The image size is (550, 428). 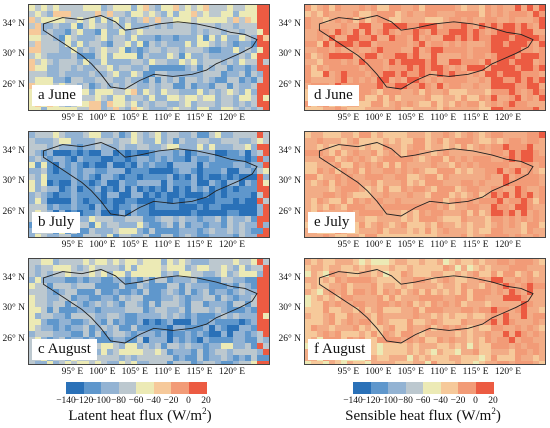 I want to click on panel-label: e July, so click(x=332, y=222).